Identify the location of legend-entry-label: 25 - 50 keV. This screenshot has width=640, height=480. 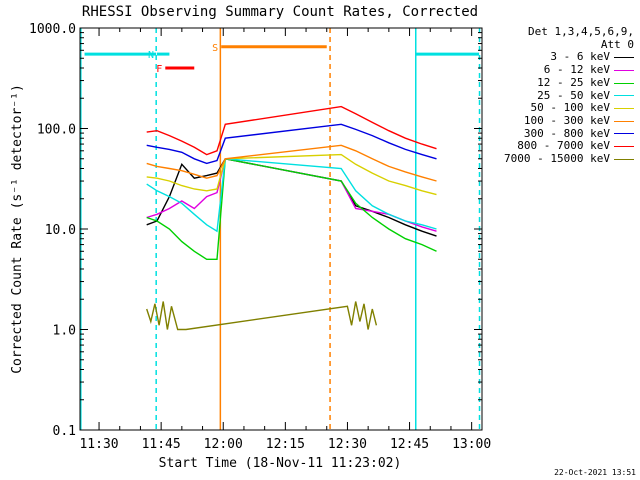
(573, 95).